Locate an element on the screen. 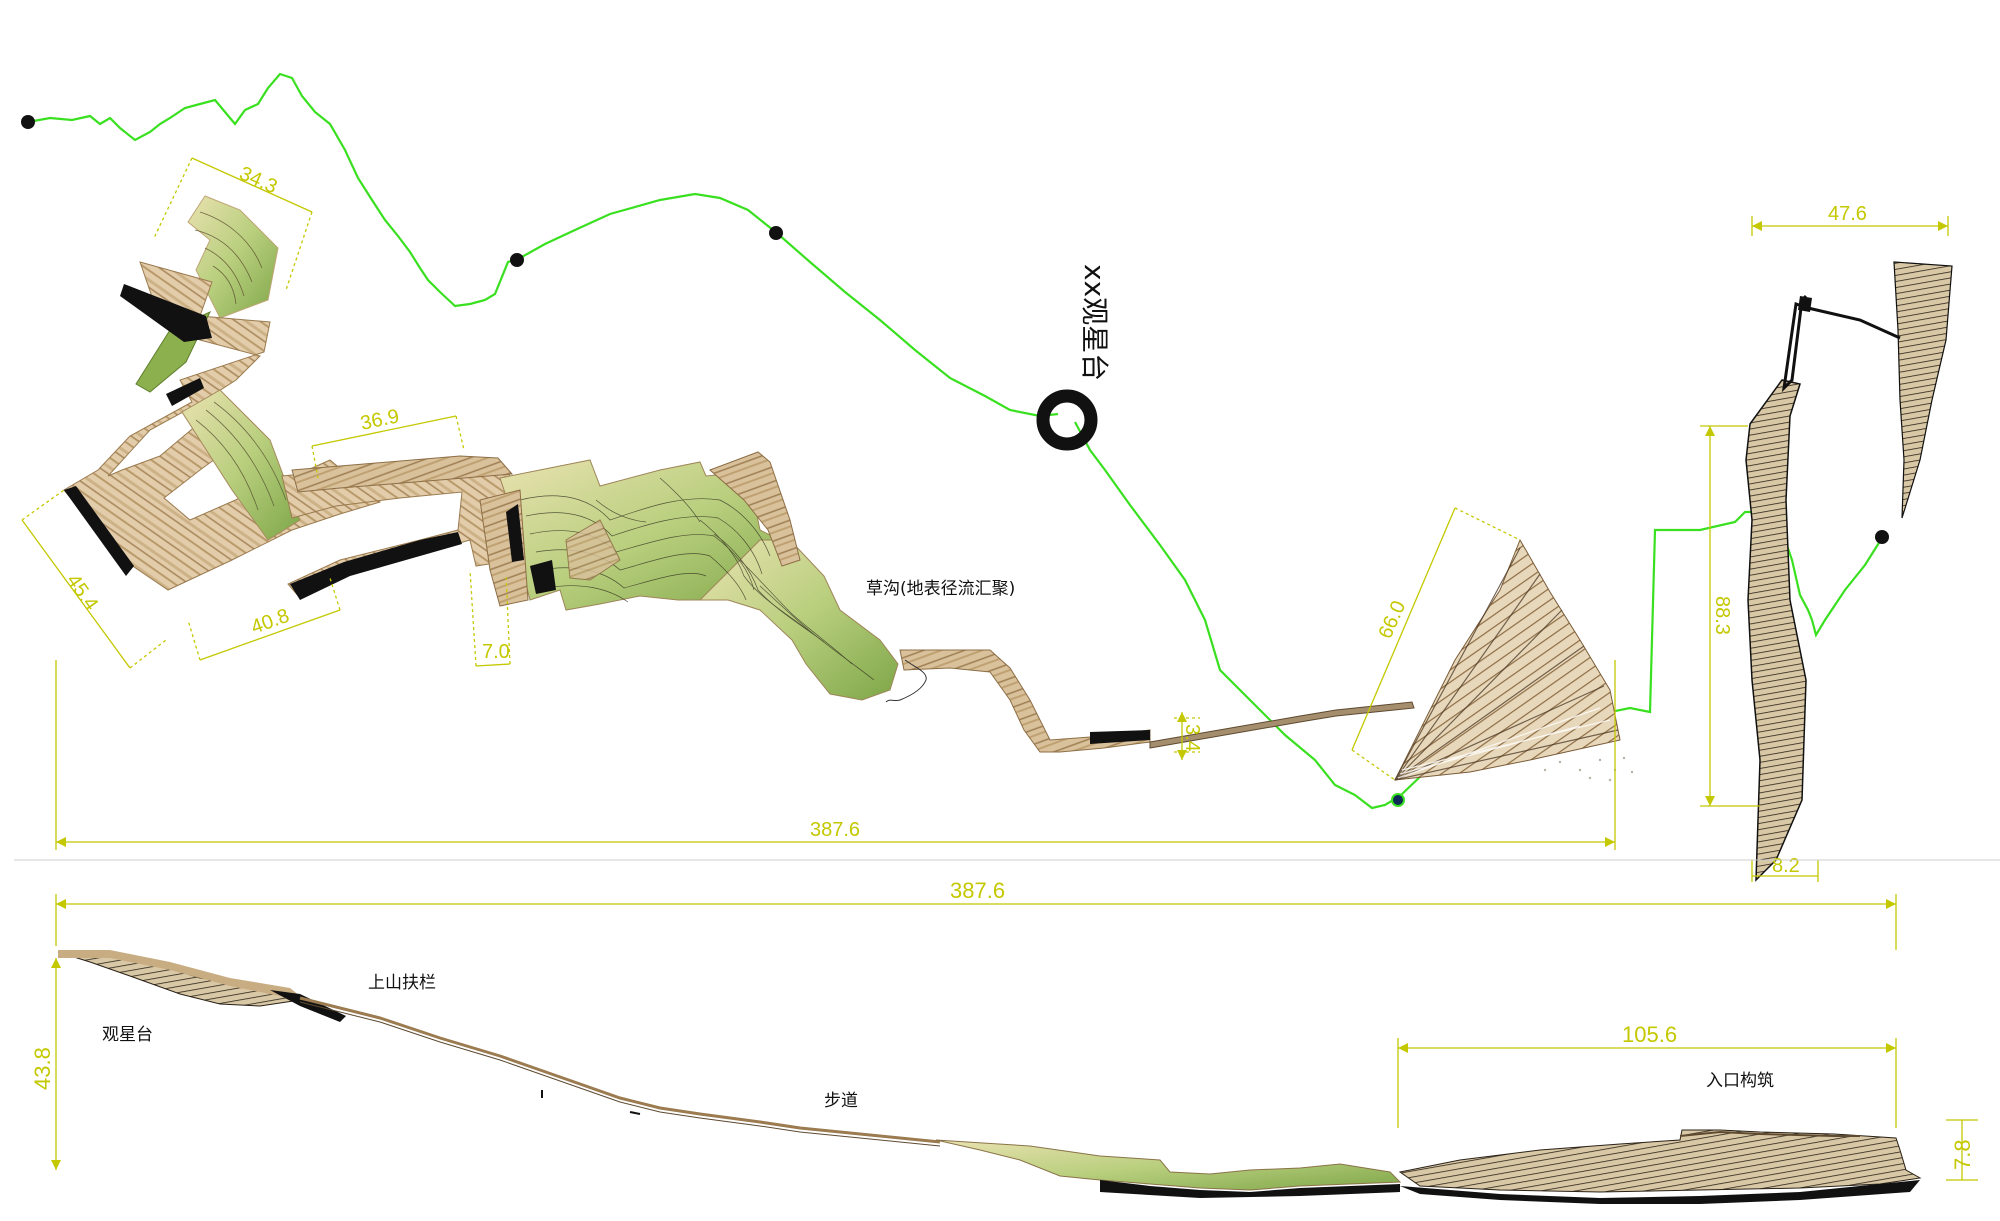 This screenshot has height=1221, width=2000. contour-lines is located at coordinates (697, 579).